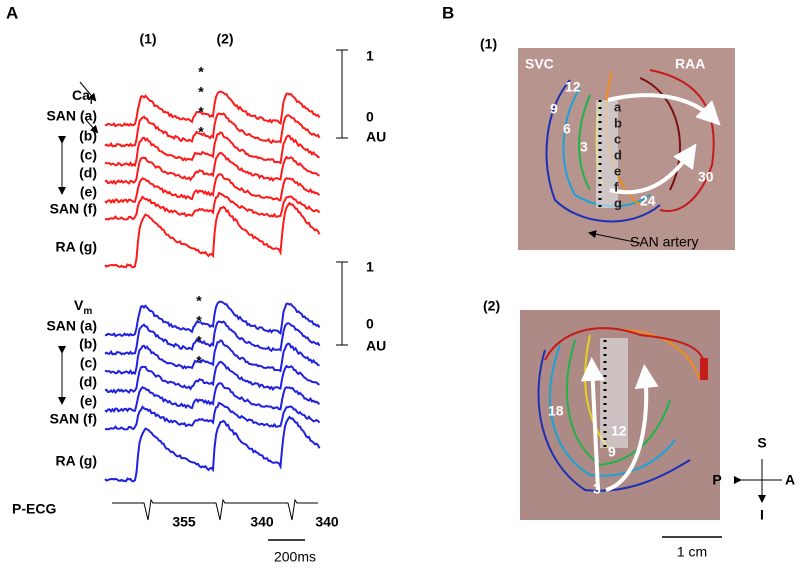 This screenshot has width=800, height=575. What do you see at coordinates (448, 12) in the screenshot?
I see `panel-label: B` at bounding box center [448, 12].